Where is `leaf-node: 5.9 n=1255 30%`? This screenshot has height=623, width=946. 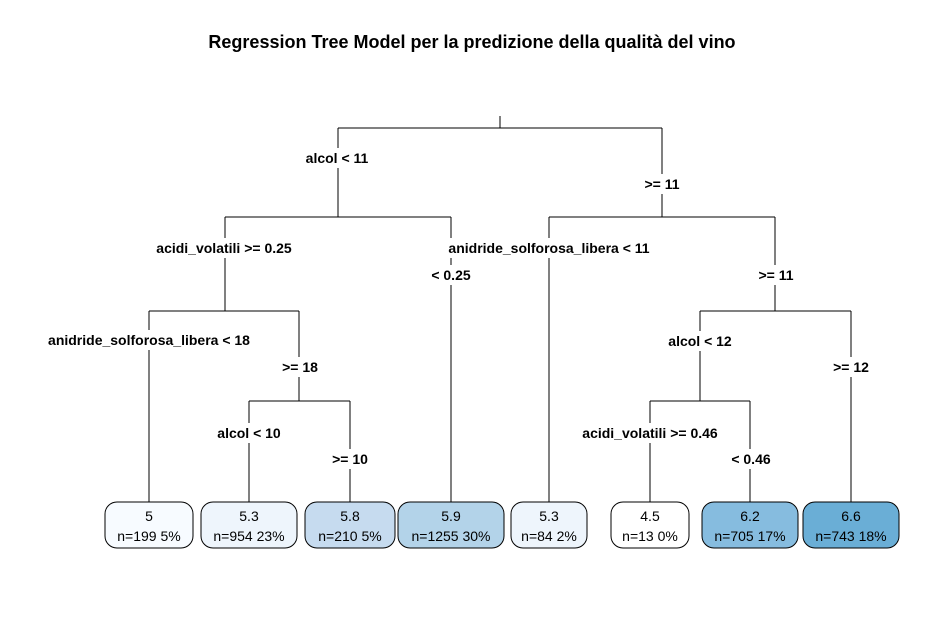 leaf-node: 5.9 n=1255 30% is located at coordinates (451, 525).